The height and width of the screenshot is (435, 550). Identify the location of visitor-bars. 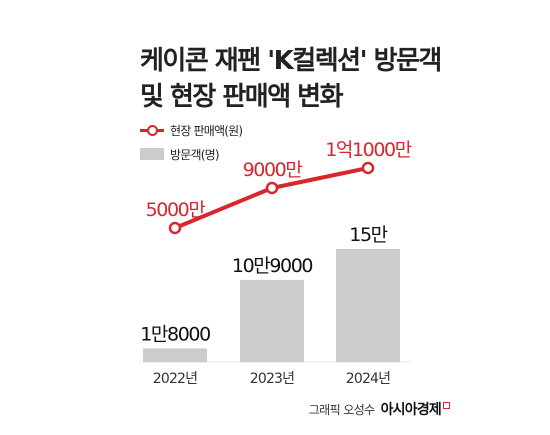
(271, 305).